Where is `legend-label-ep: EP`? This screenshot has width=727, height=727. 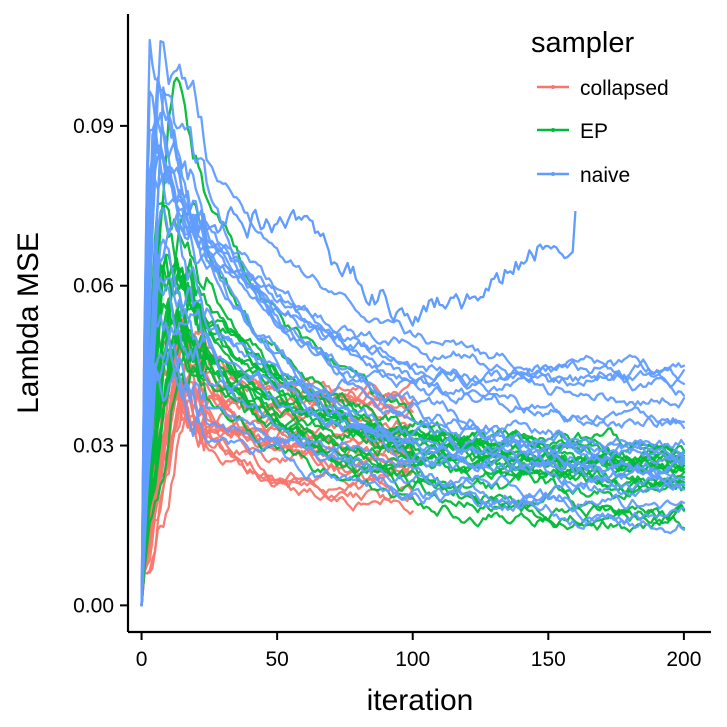 legend-label-ep: EP is located at coordinates (594, 131).